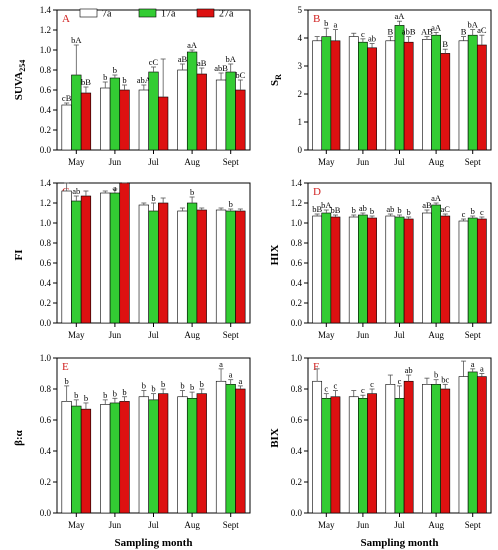 This screenshot has width=498, height=550. Describe the element at coordinates (22, 66) in the screenshot. I see `y-axis-label-subscript: 254` at that location.